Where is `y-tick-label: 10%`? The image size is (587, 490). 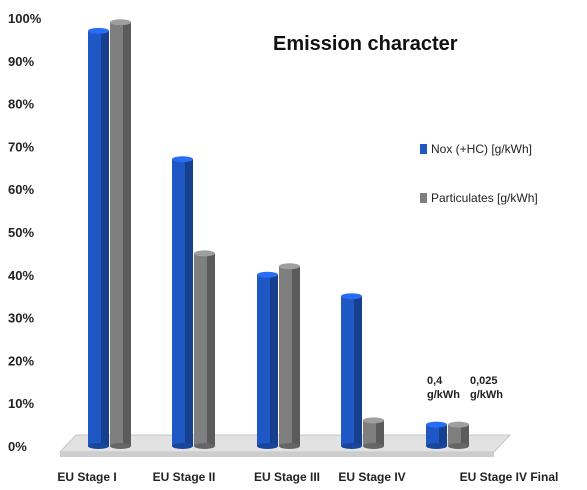 y-tick-label: 10% is located at coordinates (21, 403).